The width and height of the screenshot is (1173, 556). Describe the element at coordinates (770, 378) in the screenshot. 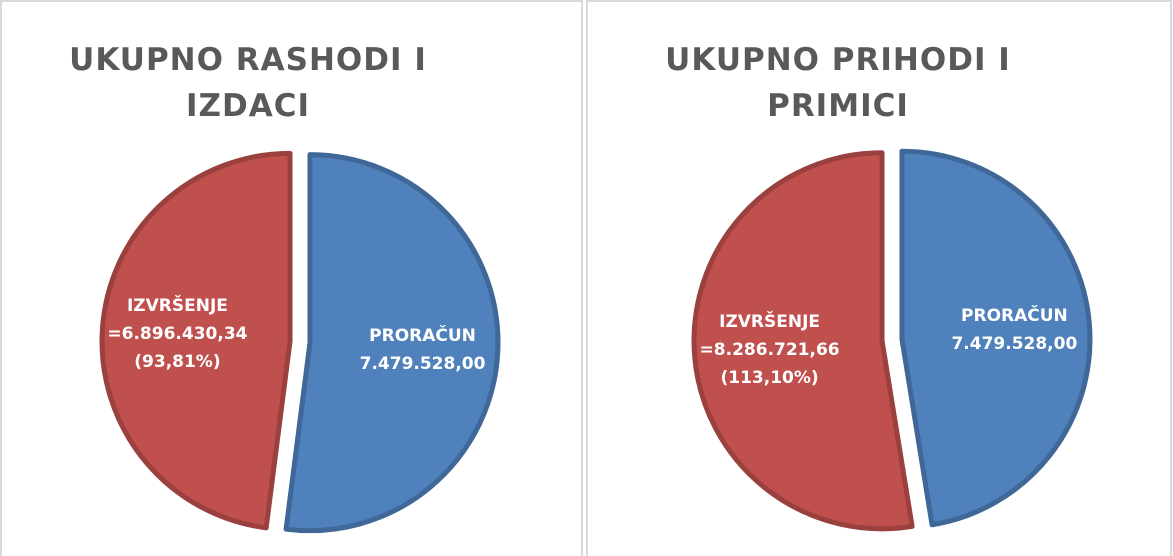

I see `data-label: (113,10%)` at that location.